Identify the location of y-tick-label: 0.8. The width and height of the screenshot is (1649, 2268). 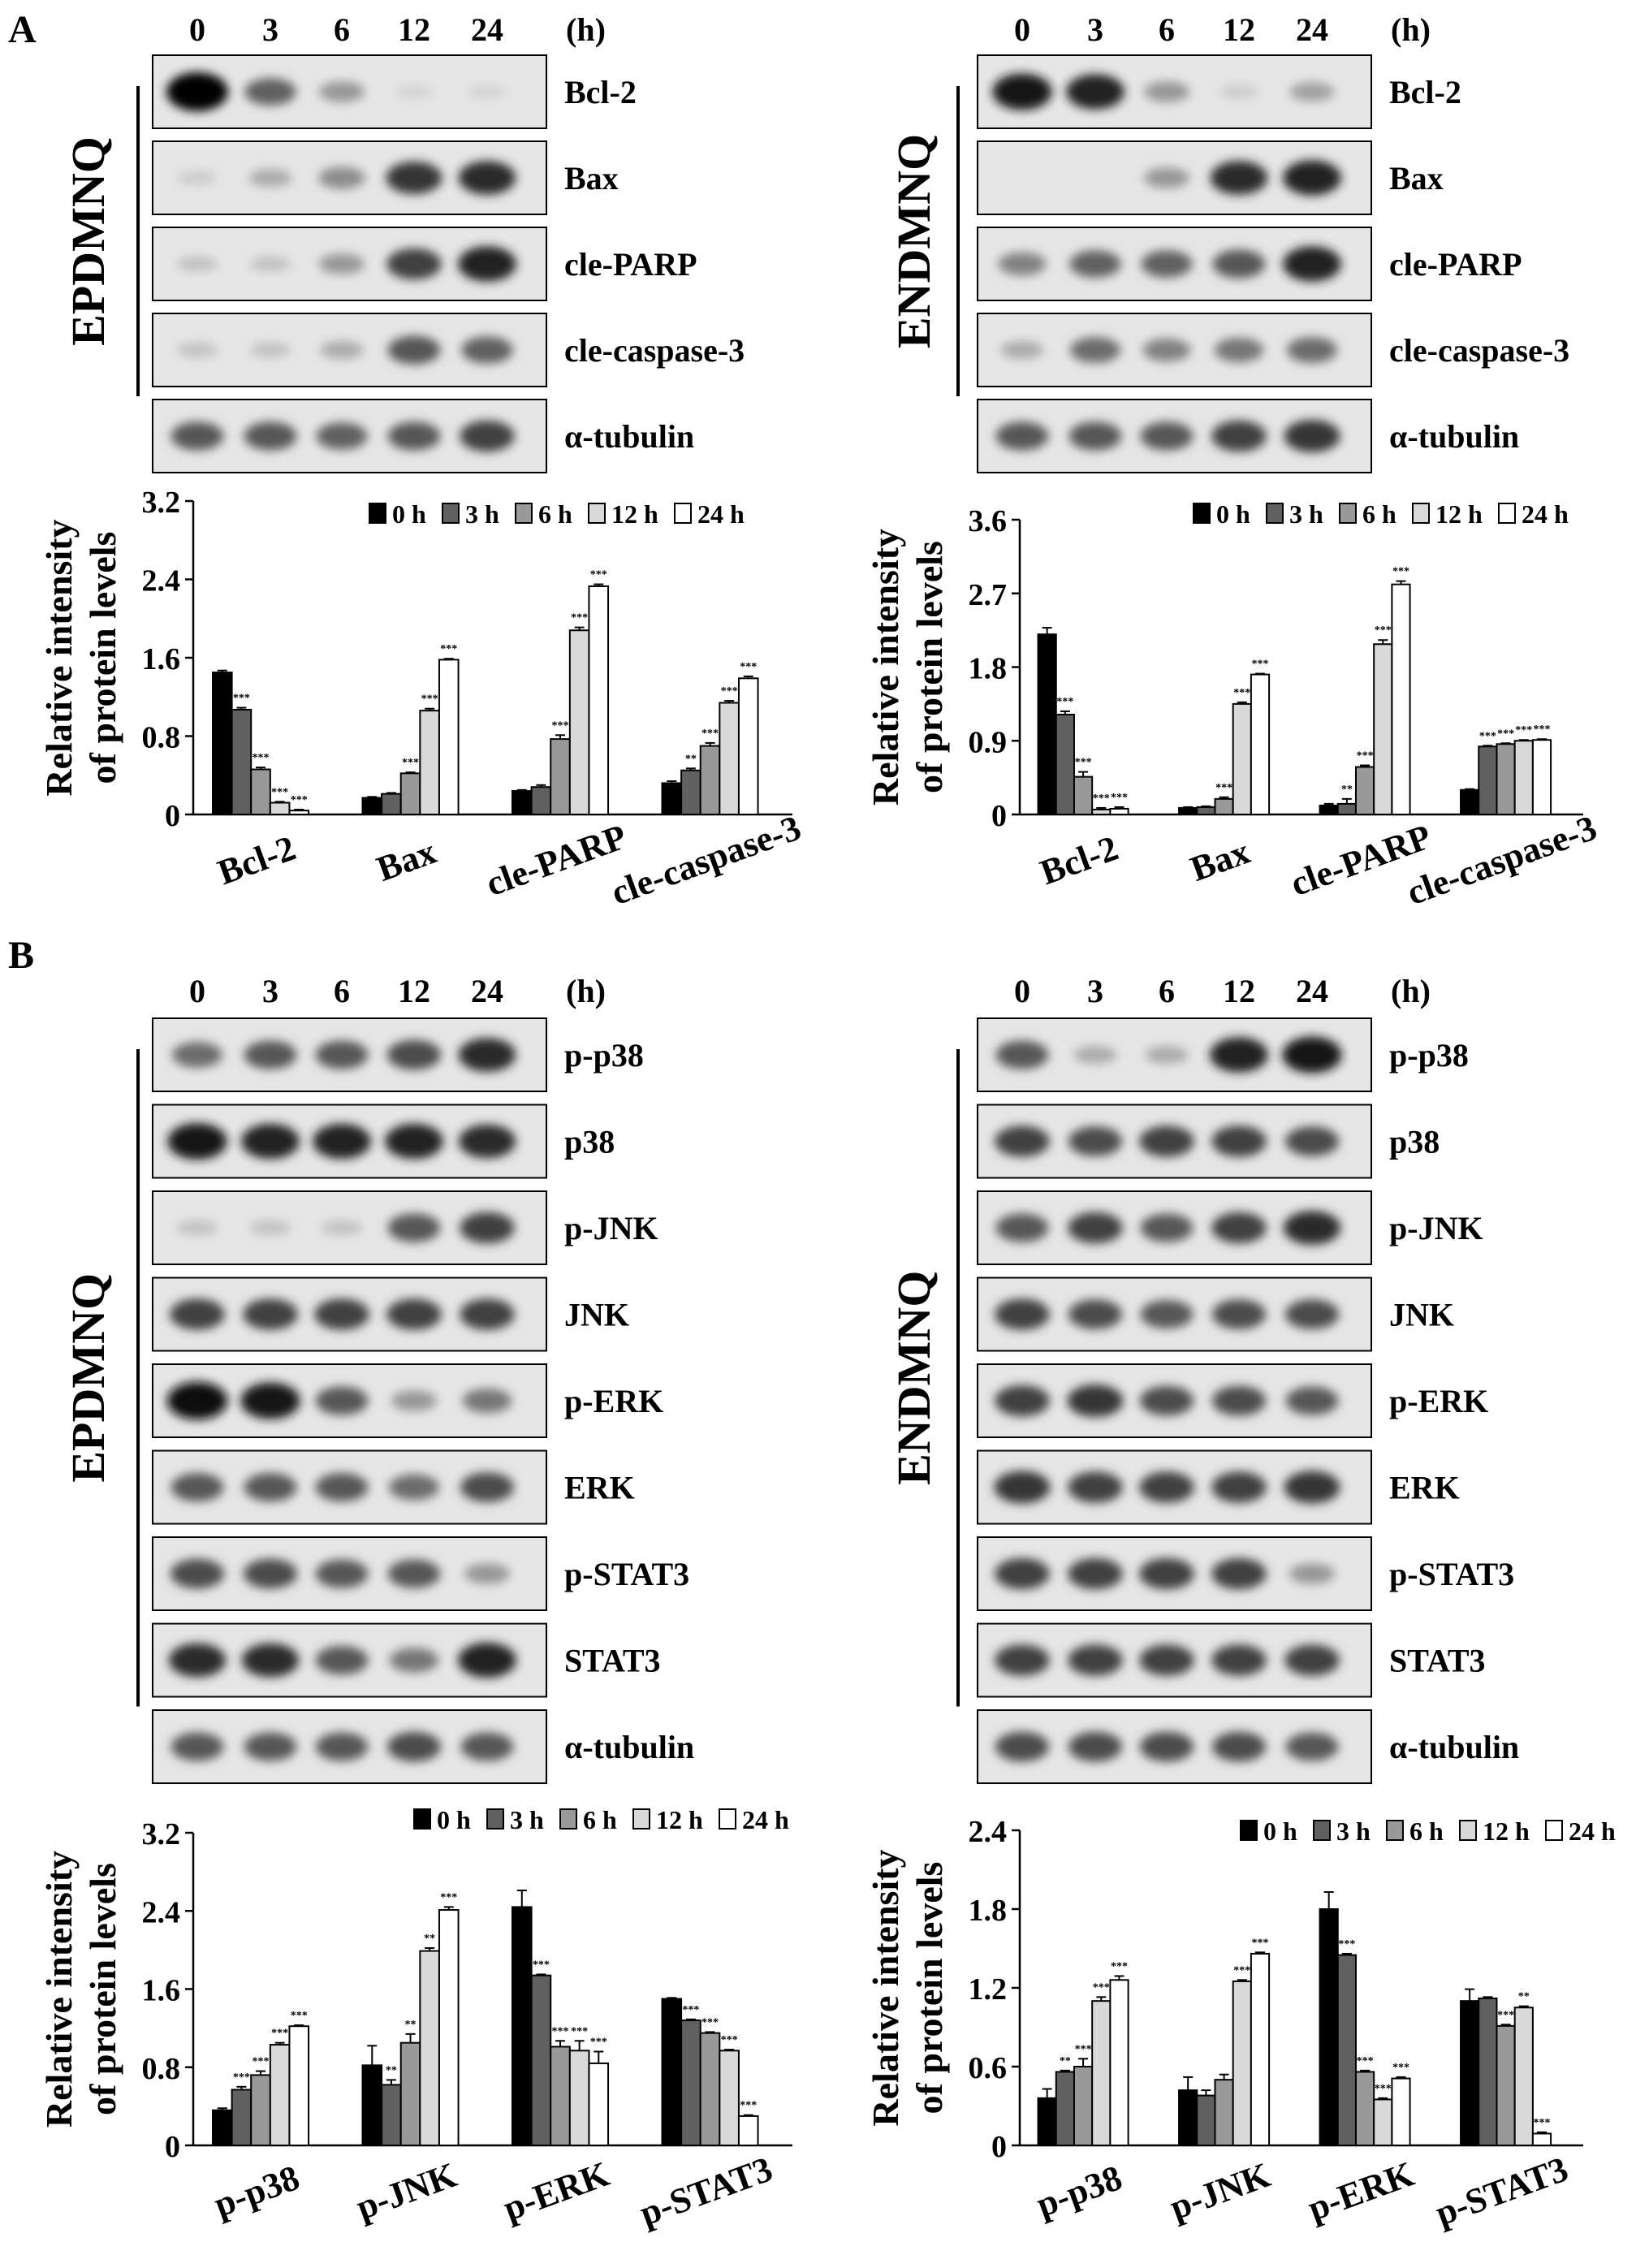
(161, 738).